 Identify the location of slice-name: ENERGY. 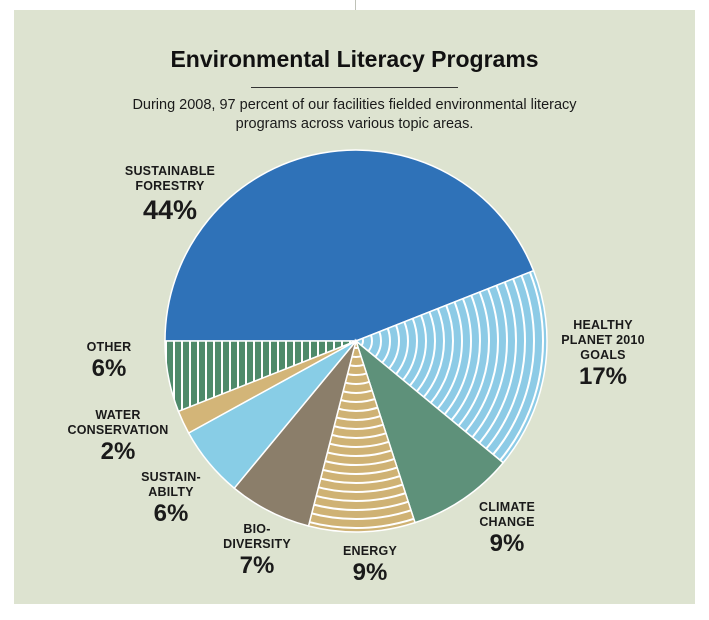
(370, 551).